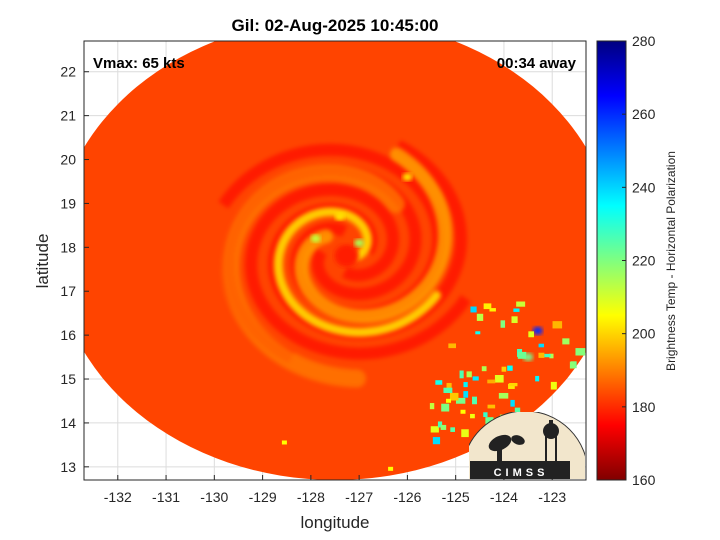 This screenshot has width=720, height=540. What do you see at coordinates (263, 497) in the screenshot?
I see `x-tick-label: -129` at bounding box center [263, 497].